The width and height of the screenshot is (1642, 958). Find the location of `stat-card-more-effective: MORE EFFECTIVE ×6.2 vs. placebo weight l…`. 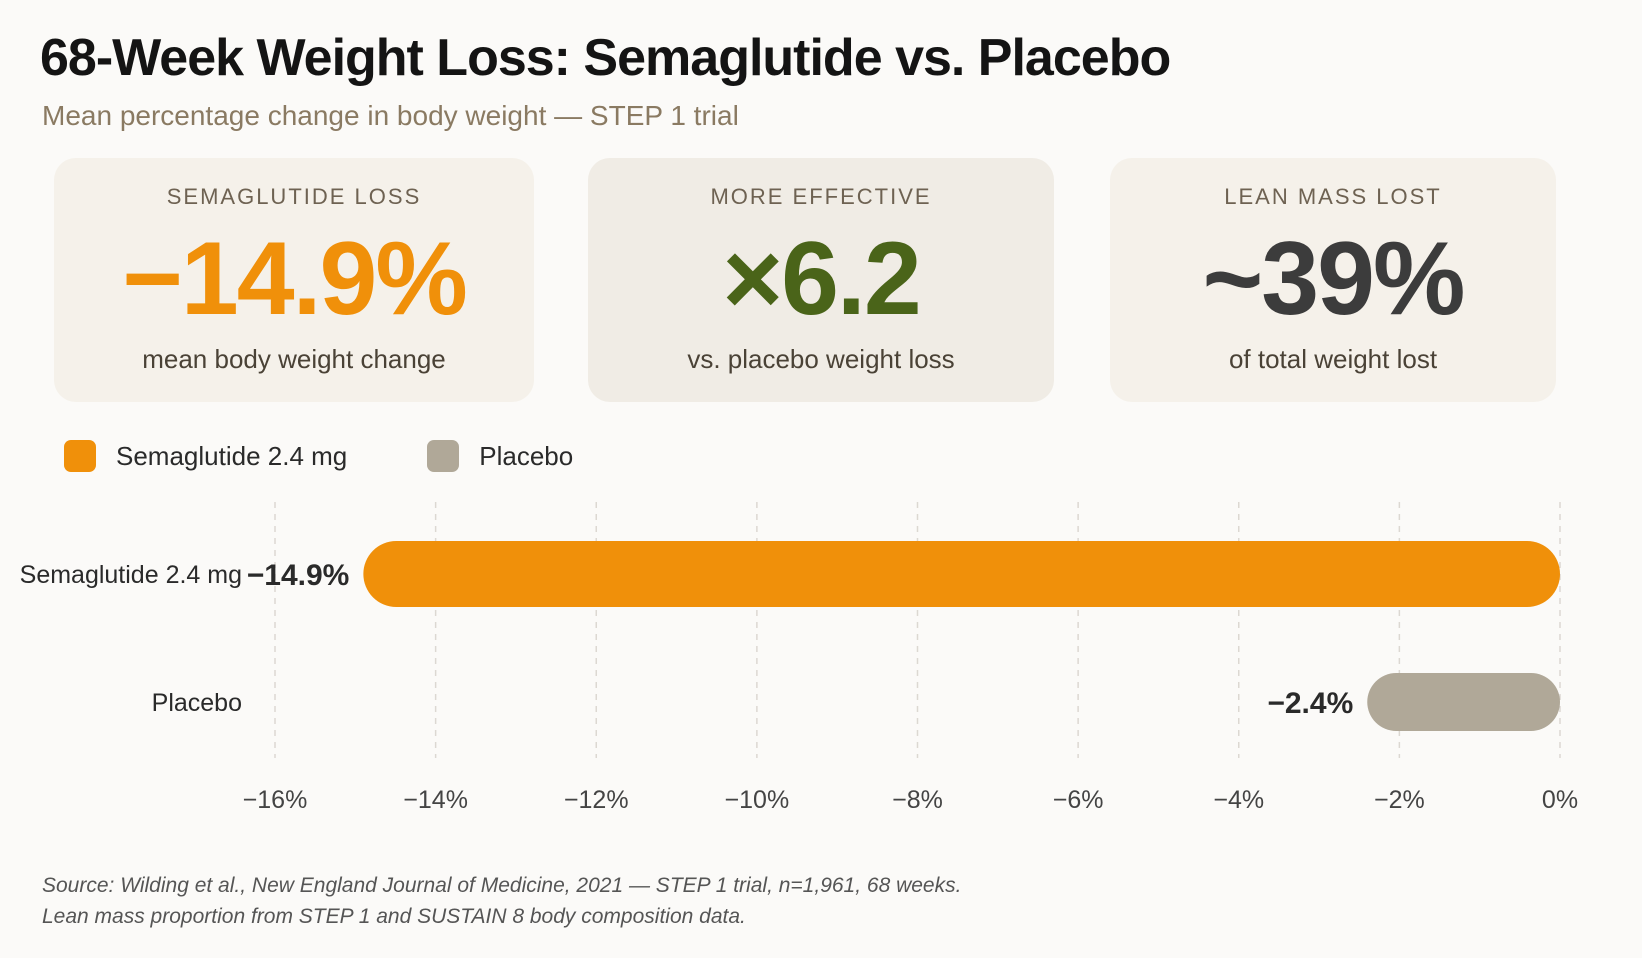

stat-card-more-effective: MORE EFFECTIVE ×6.2 vs. placebo weight l… is located at coordinates (821, 280).